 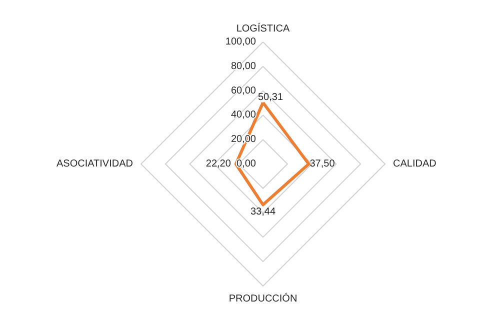 What do you see at coordinates (94, 164) in the screenshot?
I see `spoke-label: ASOCIATIVIDAD` at bounding box center [94, 164].